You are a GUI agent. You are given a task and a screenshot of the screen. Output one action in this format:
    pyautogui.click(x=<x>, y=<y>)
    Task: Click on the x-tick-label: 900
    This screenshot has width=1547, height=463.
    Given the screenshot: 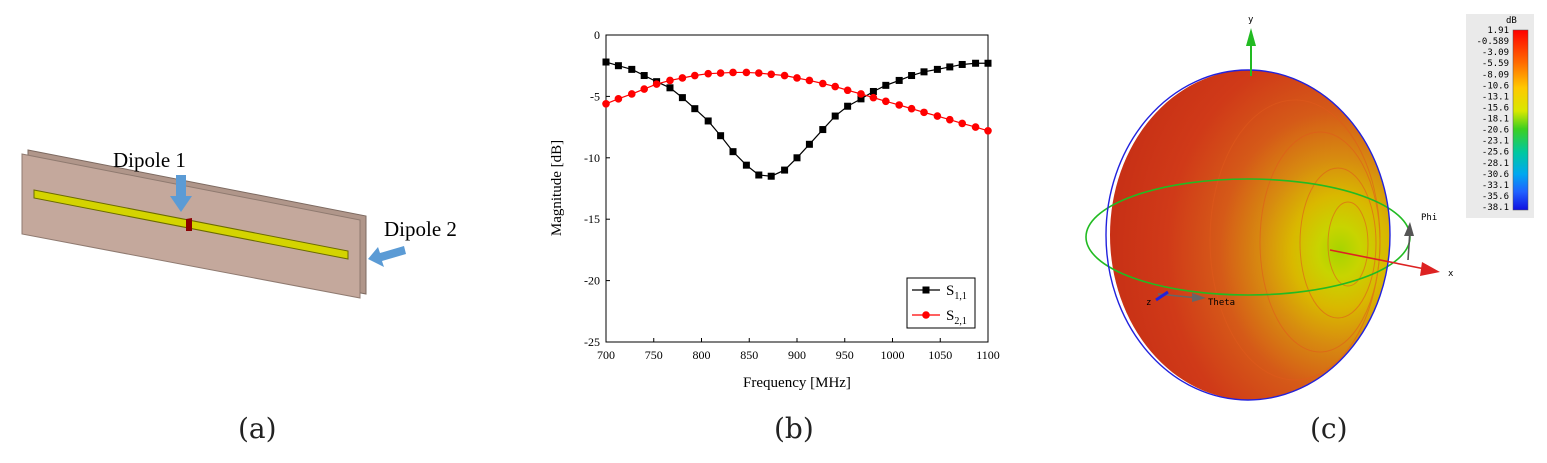 What is the action you would take?
    pyautogui.click(x=797, y=355)
    